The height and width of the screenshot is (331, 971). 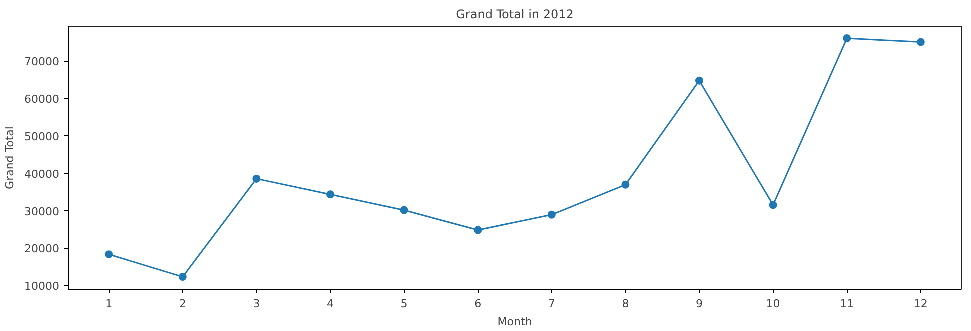 What do you see at coordinates (773, 304) in the screenshot?
I see `x-tick-label: 10` at bounding box center [773, 304].